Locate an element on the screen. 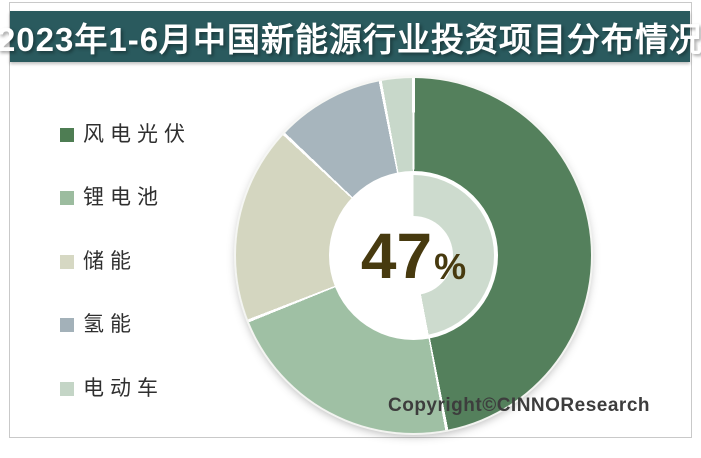 The width and height of the screenshot is (701, 458). legend-label-ev: 电动车 is located at coordinates (123, 388).